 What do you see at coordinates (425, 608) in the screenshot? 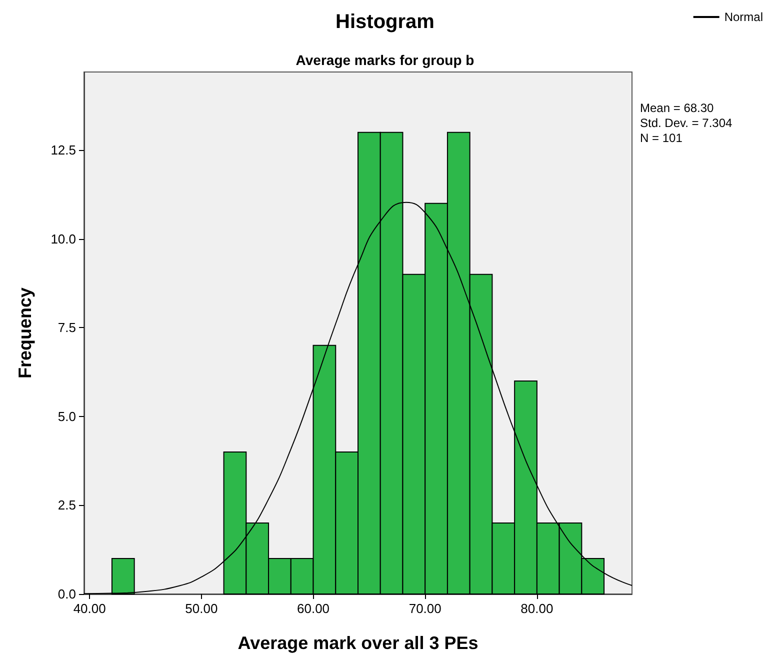
I see `x-tick-label: 70.00` at bounding box center [425, 608].